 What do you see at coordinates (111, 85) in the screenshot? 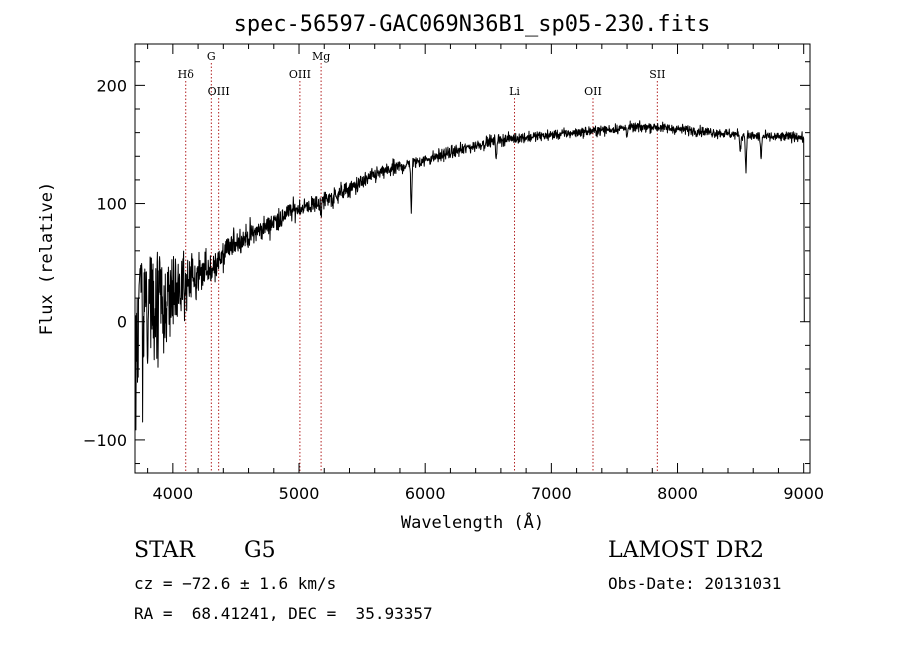
I see `y-tick-label: 200` at bounding box center [111, 85].